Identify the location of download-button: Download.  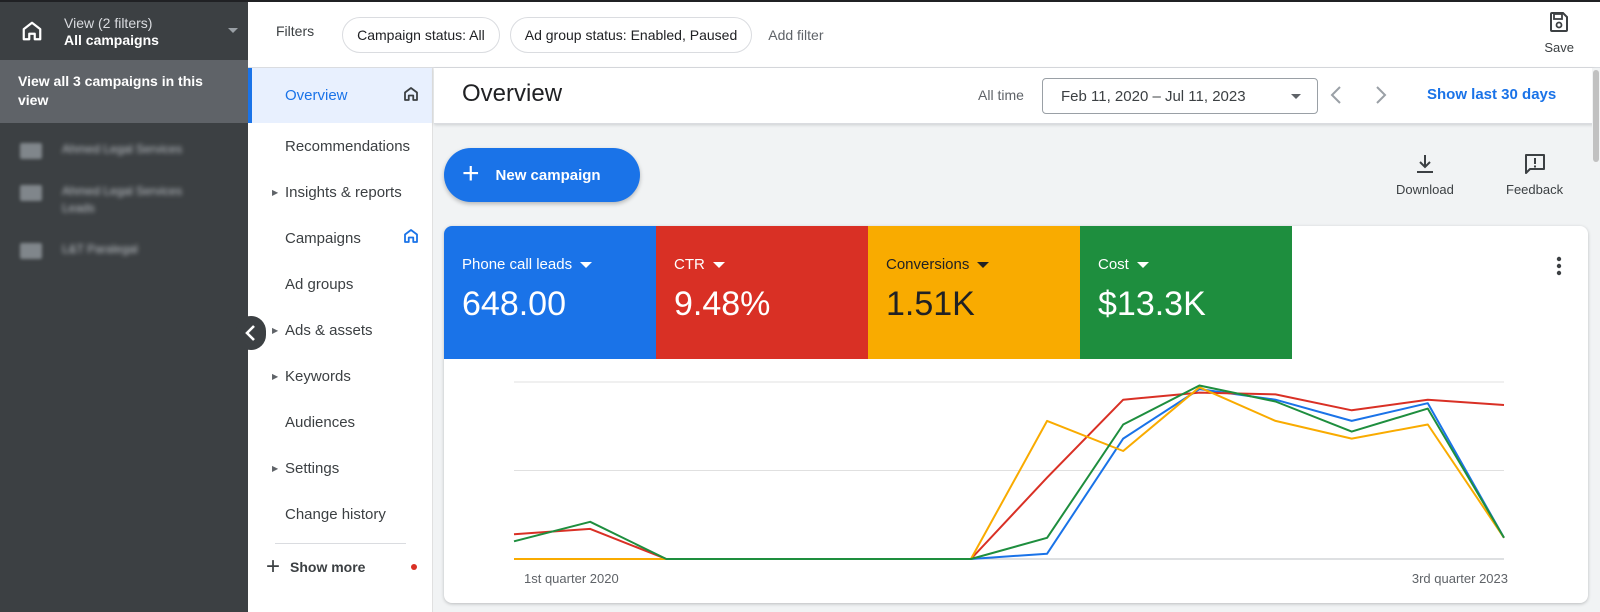
(1425, 174).